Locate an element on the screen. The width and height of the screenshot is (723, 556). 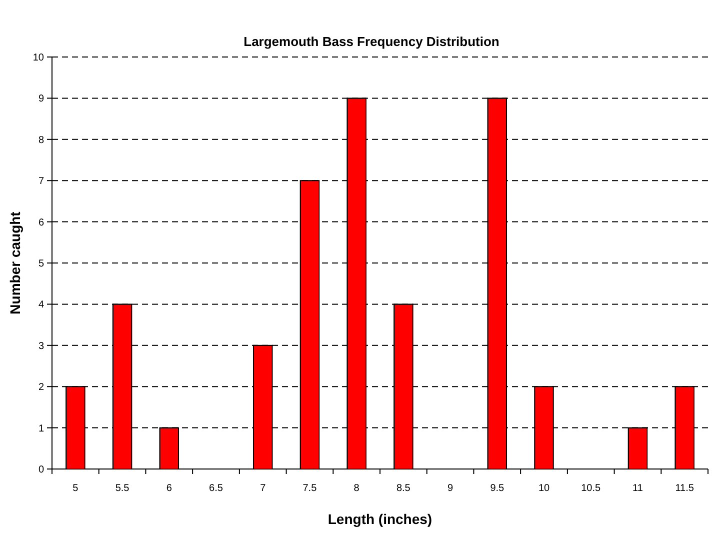
y-tick-label: 7 is located at coordinates (41, 182).